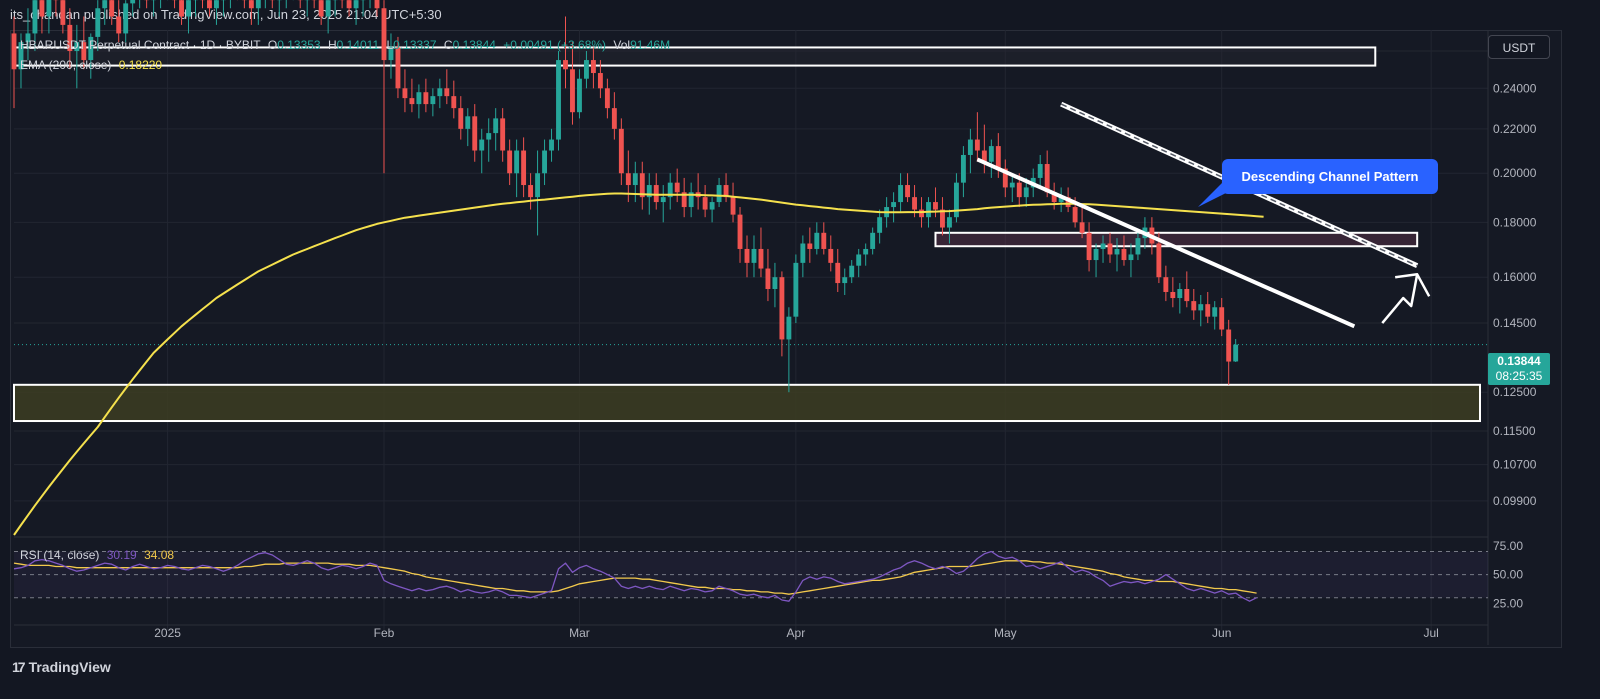  I want to click on price-tick-label: 0.18000, so click(1515, 222).